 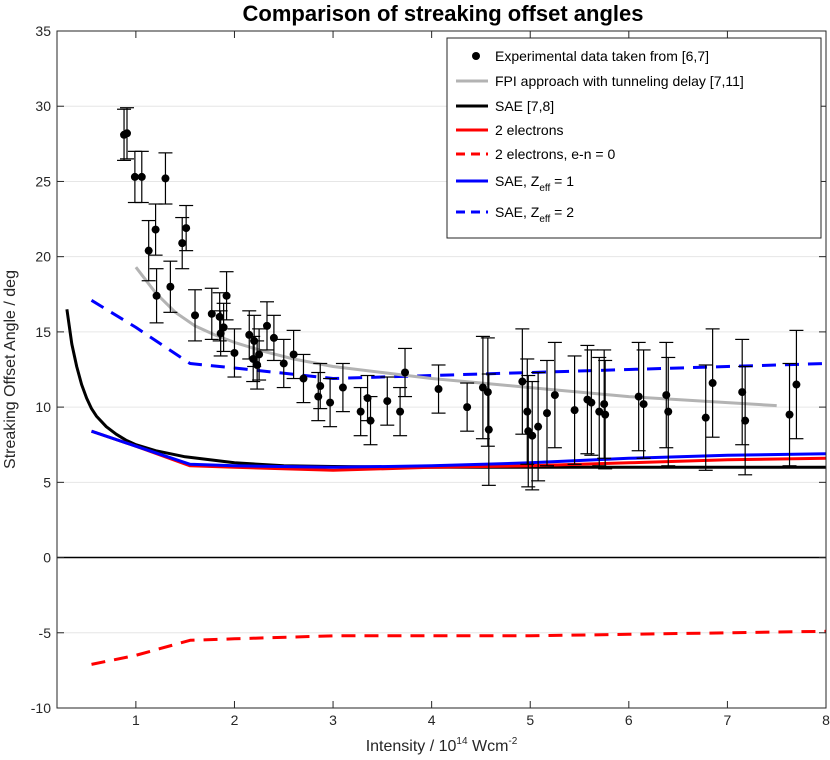 I want to click on legend-label-3: 2 electrons, so click(x=529, y=130).